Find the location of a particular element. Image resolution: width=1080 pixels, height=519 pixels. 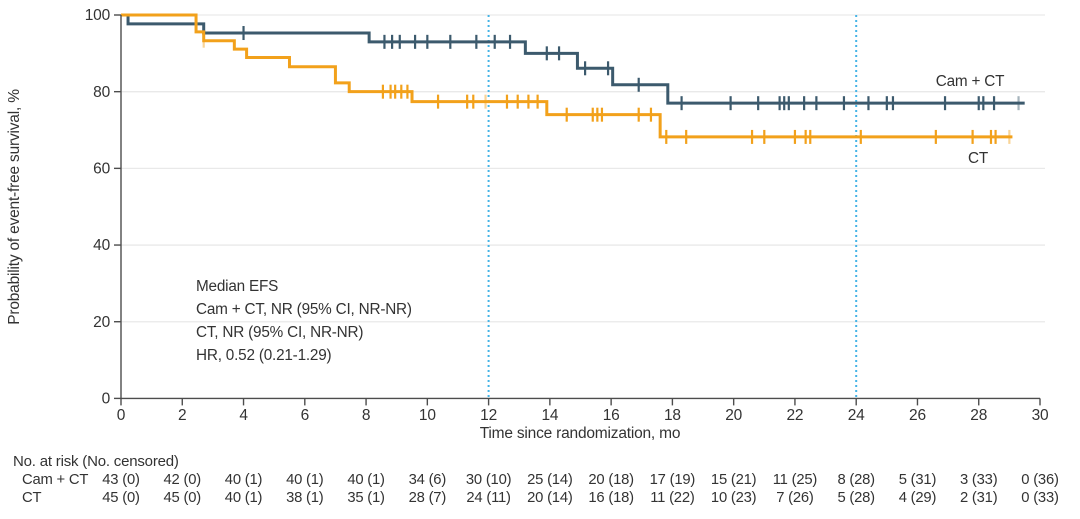

x-tick-label: 20 is located at coordinates (733, 415).